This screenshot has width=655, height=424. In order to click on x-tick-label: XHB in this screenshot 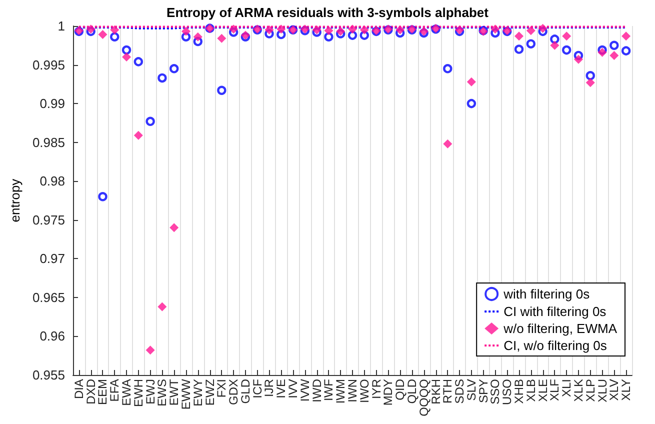, I will do `click(519, 391)`.